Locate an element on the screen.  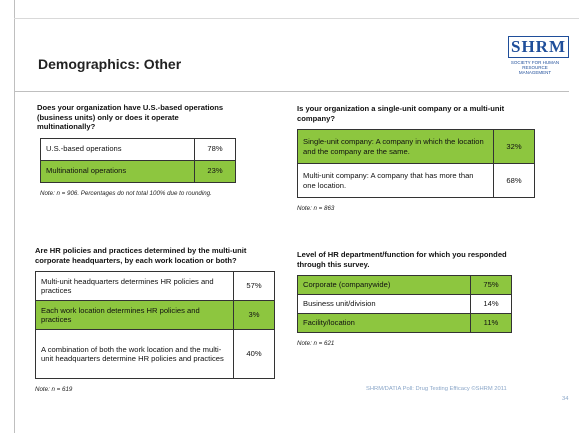
answer-label: Facility/location is located at coordinates (384, 323).